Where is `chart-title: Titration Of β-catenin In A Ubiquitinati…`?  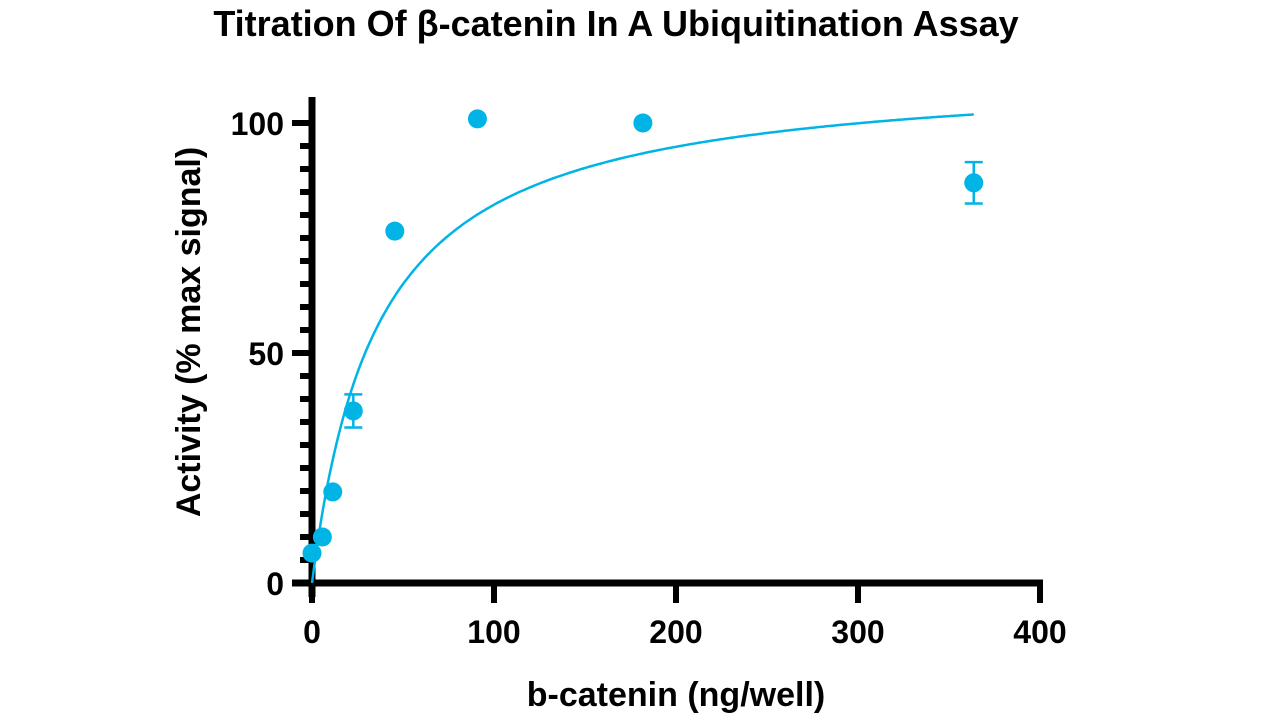 chart-title: Titration Of β-catenin In A Ubiquitinati… is located at coordinates (615, 23).